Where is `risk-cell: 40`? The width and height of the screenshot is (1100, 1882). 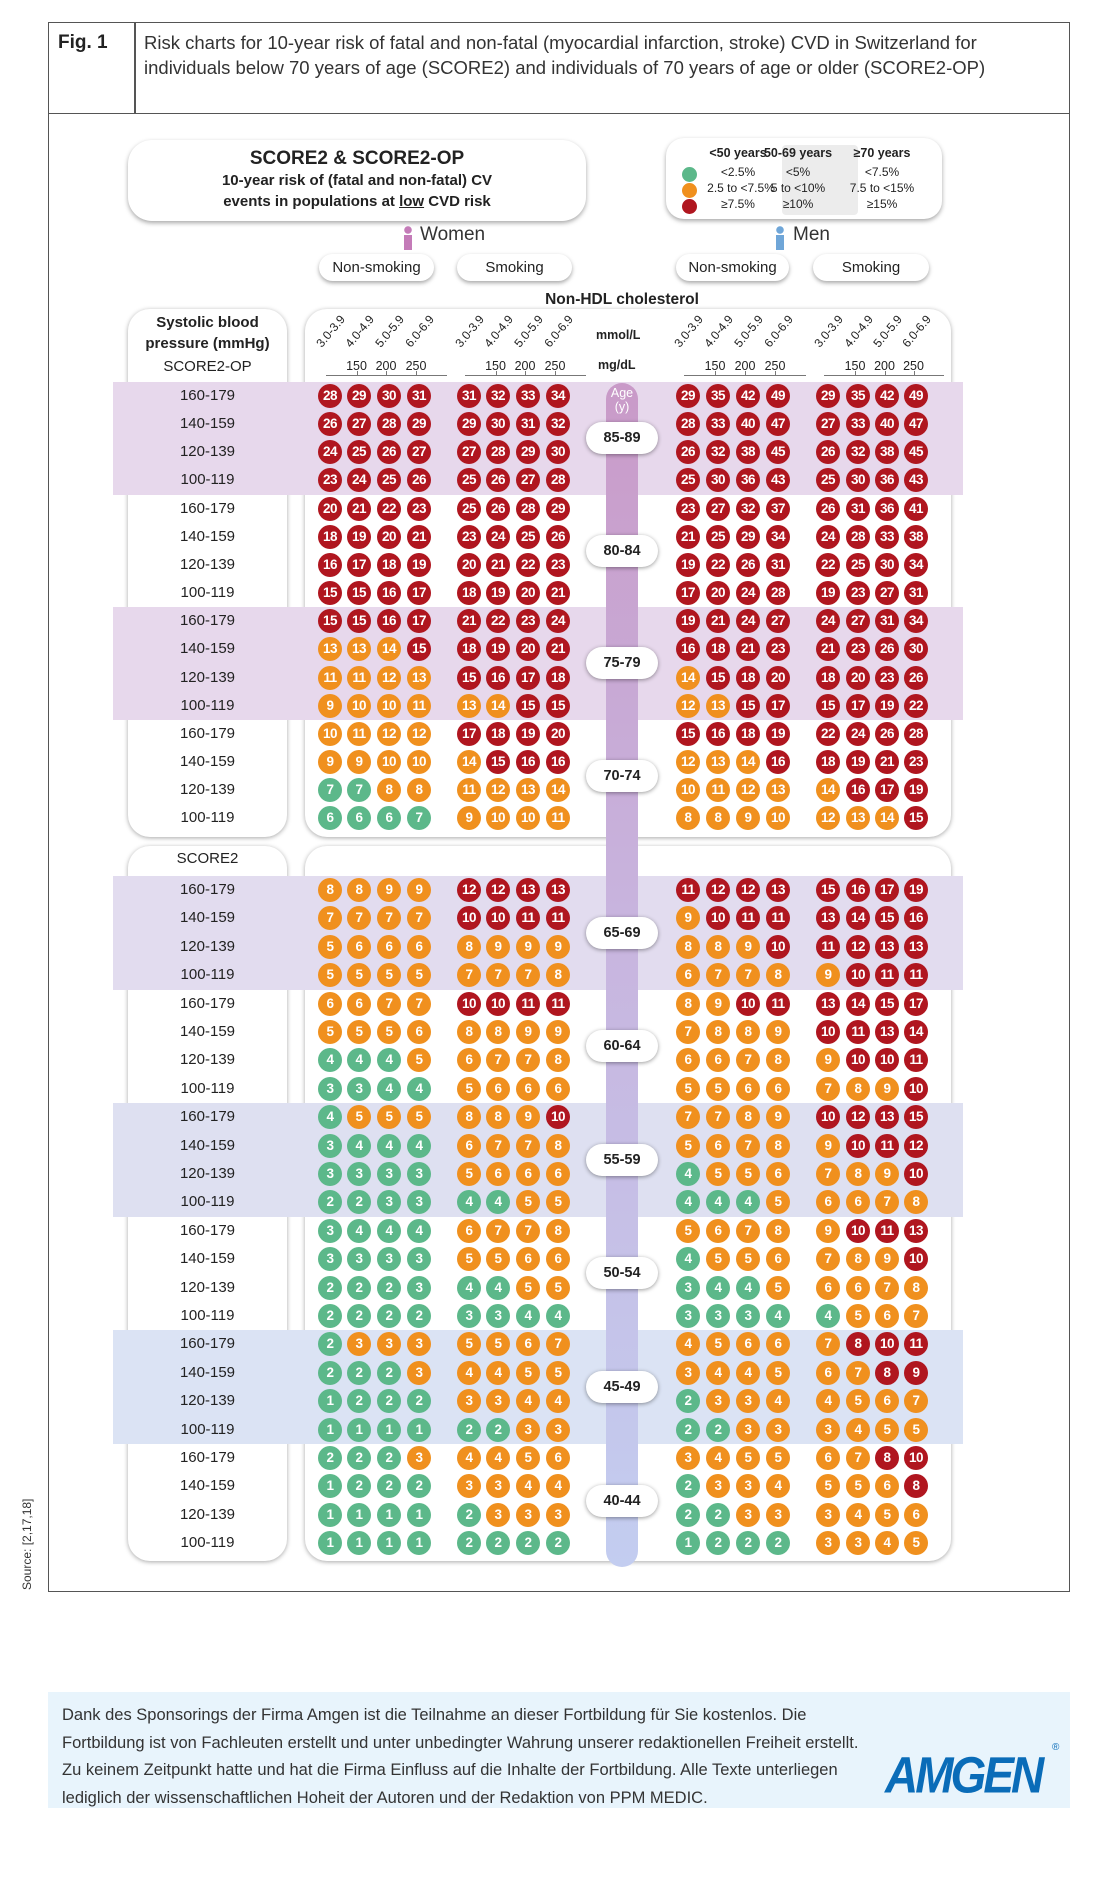 risk-cell: 40 is located at coordinates (887, 424).